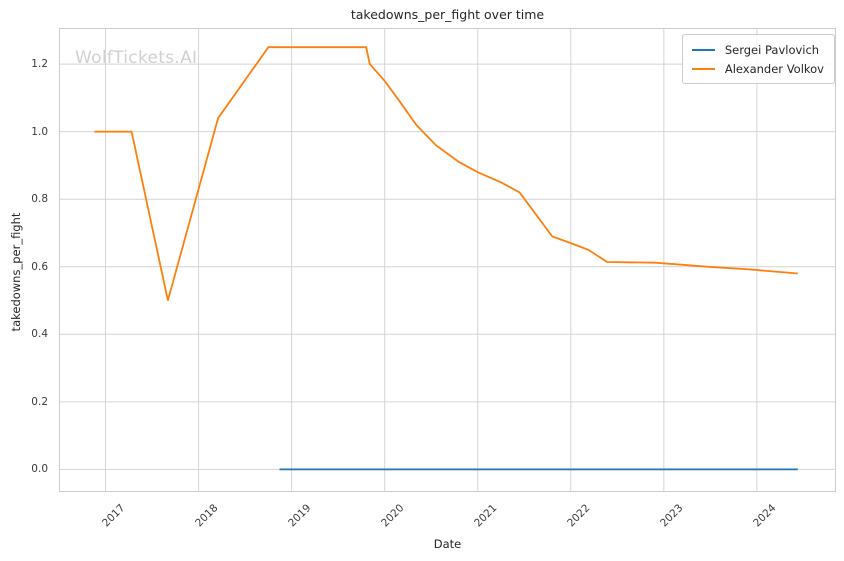 This screenshot has width=844, height=561. What do you see at coordinates (392, 516) in the screenshot?
I see `x-tick-label: 2020` at bounding box center [392, 516].